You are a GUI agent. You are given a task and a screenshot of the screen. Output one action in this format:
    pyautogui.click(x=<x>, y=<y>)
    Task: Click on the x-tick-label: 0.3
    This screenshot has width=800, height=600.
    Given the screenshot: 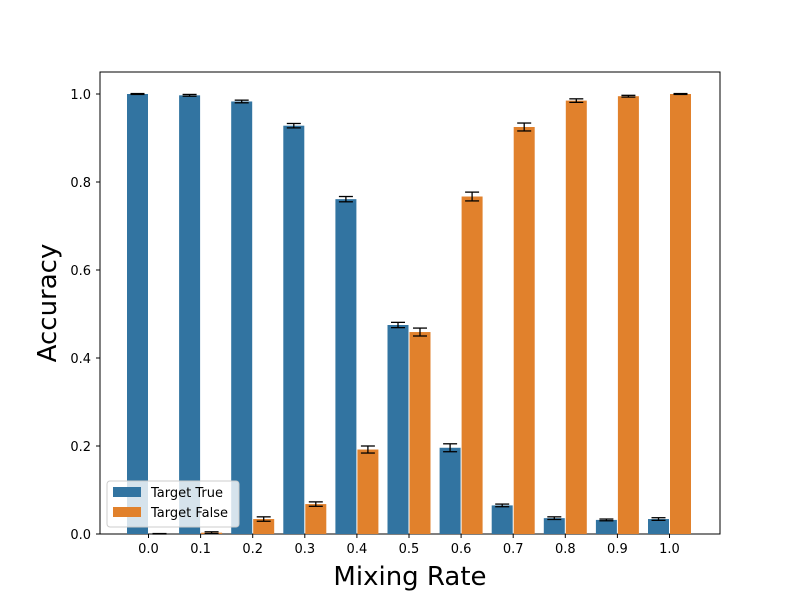 What is the action you would take?
    pyautogui.click(x=304, y=549)
    